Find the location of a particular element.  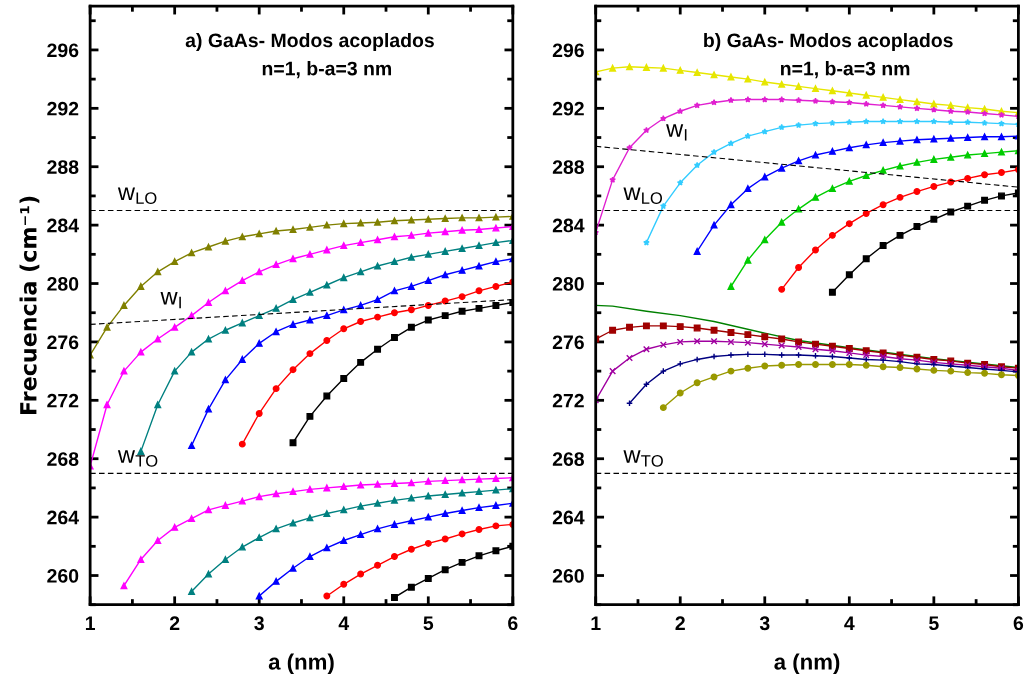

y-axis-title: Frecuencia (cm⁻¹) is located at coordinates (29, 305).